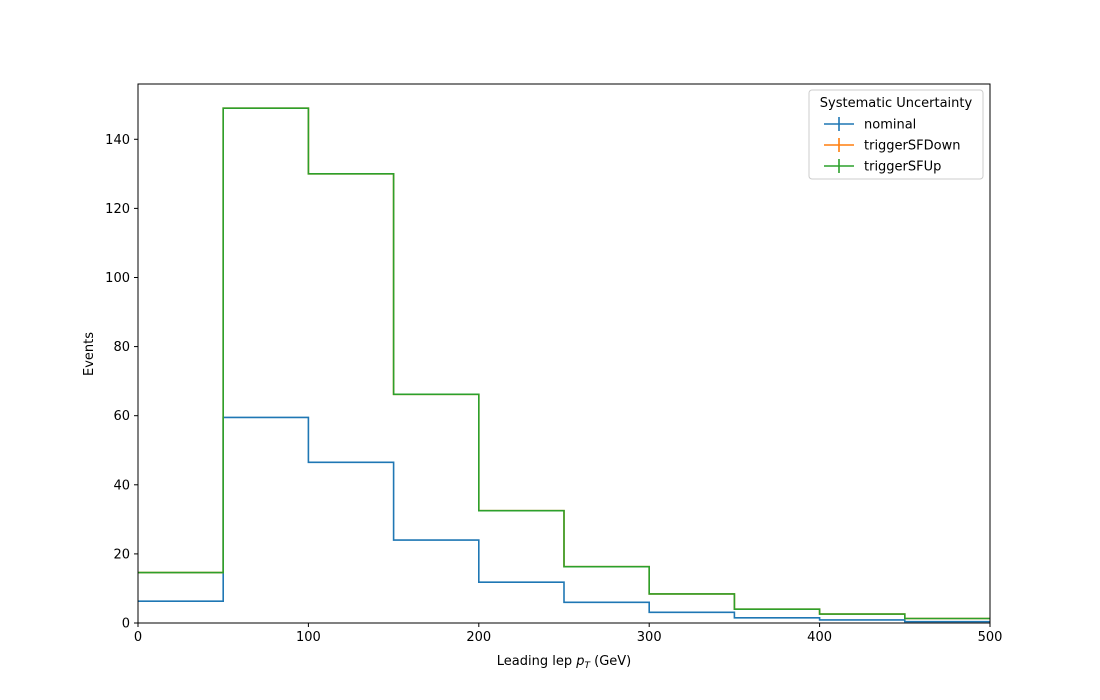 The image size is (1100, 700). What do you see at coordinates (126, 624) in the screenshot?
I see `y-tick-label: 0` at bounding box center [126, 624].